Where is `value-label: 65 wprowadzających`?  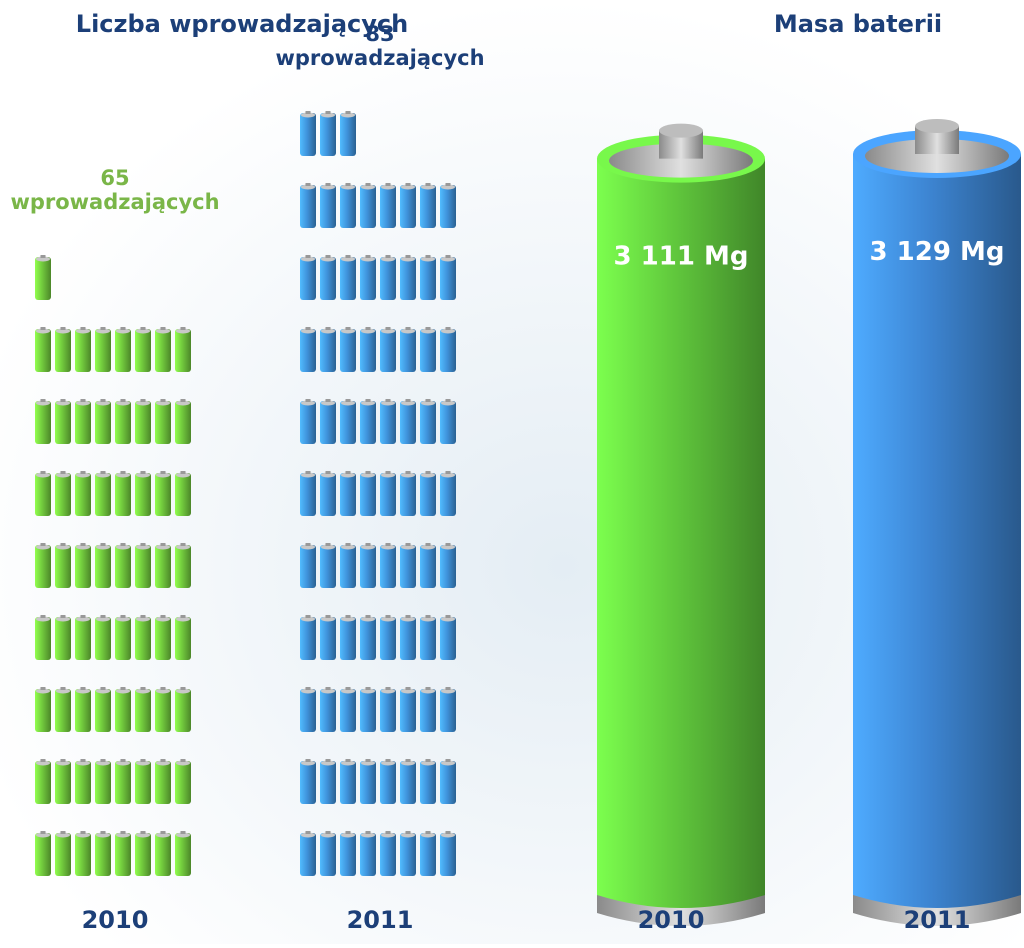
value-label: 65 wprowadzających is located at coordinates (114, 190).